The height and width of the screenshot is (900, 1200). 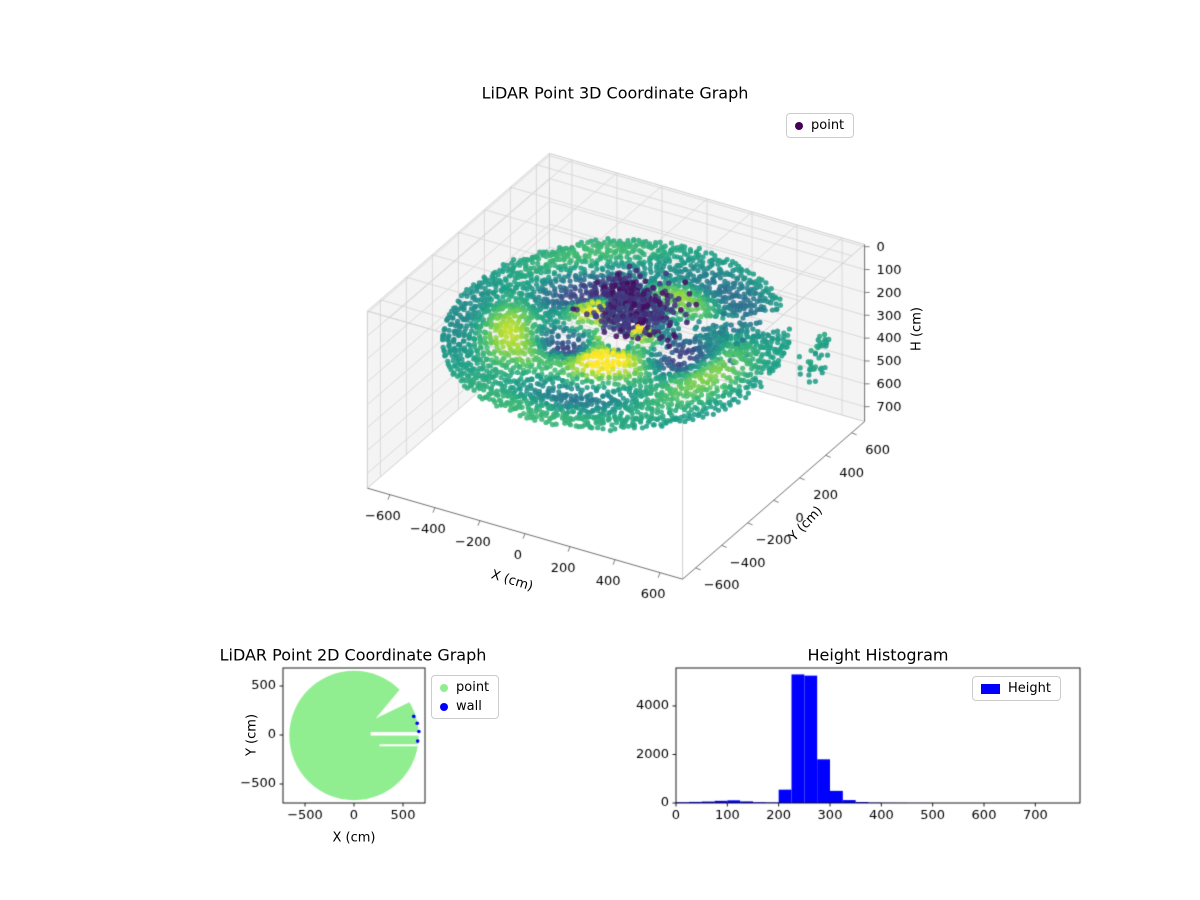 I want to click on 3d-h-axis-label: H (cm), so click(x=917, y=329).